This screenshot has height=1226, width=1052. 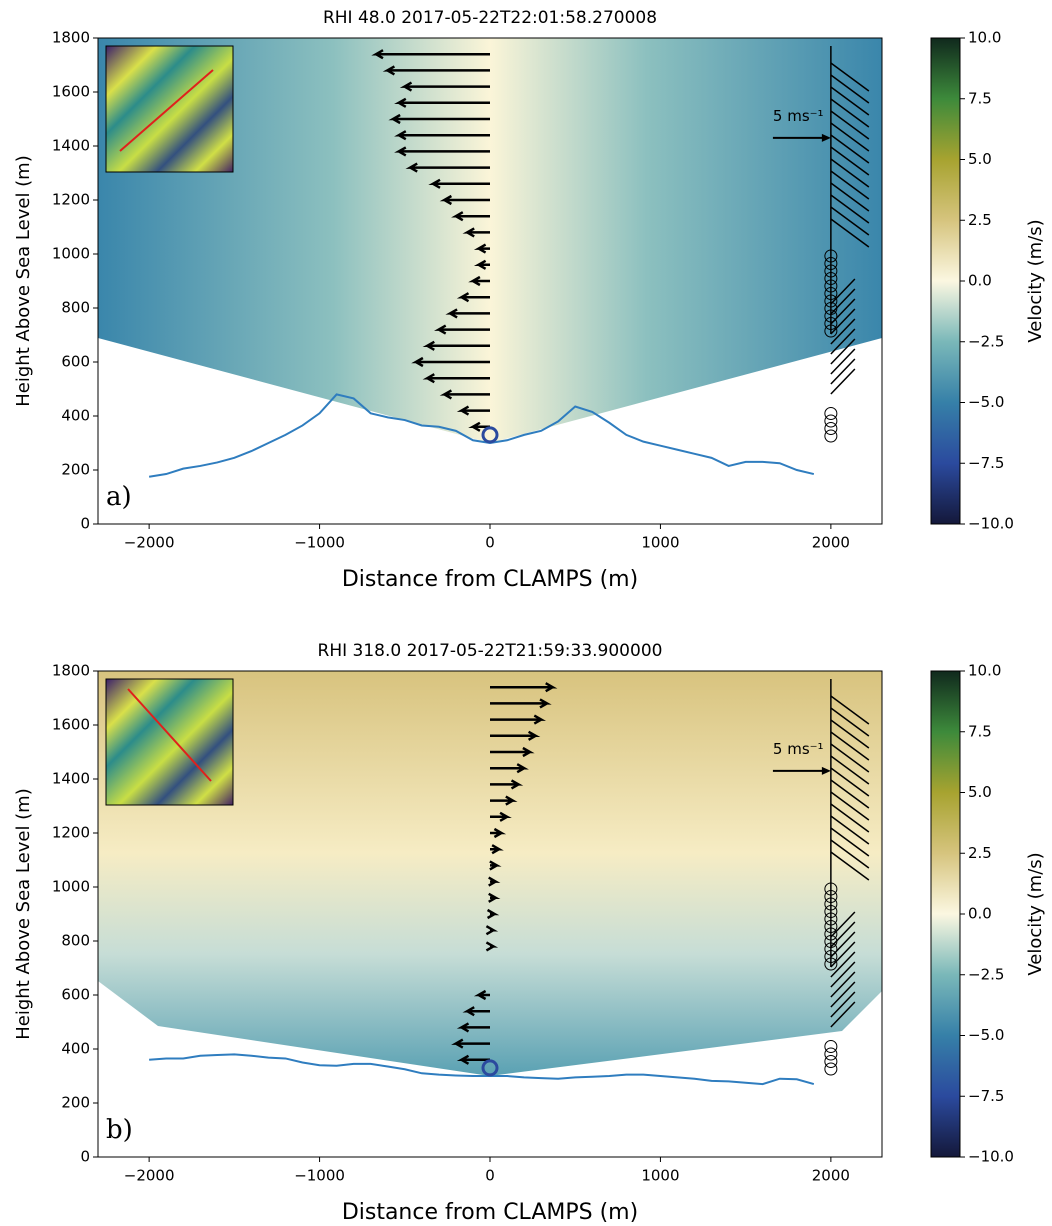 I want to click on x-tick-label: −2000, so click(x=149, y=543).